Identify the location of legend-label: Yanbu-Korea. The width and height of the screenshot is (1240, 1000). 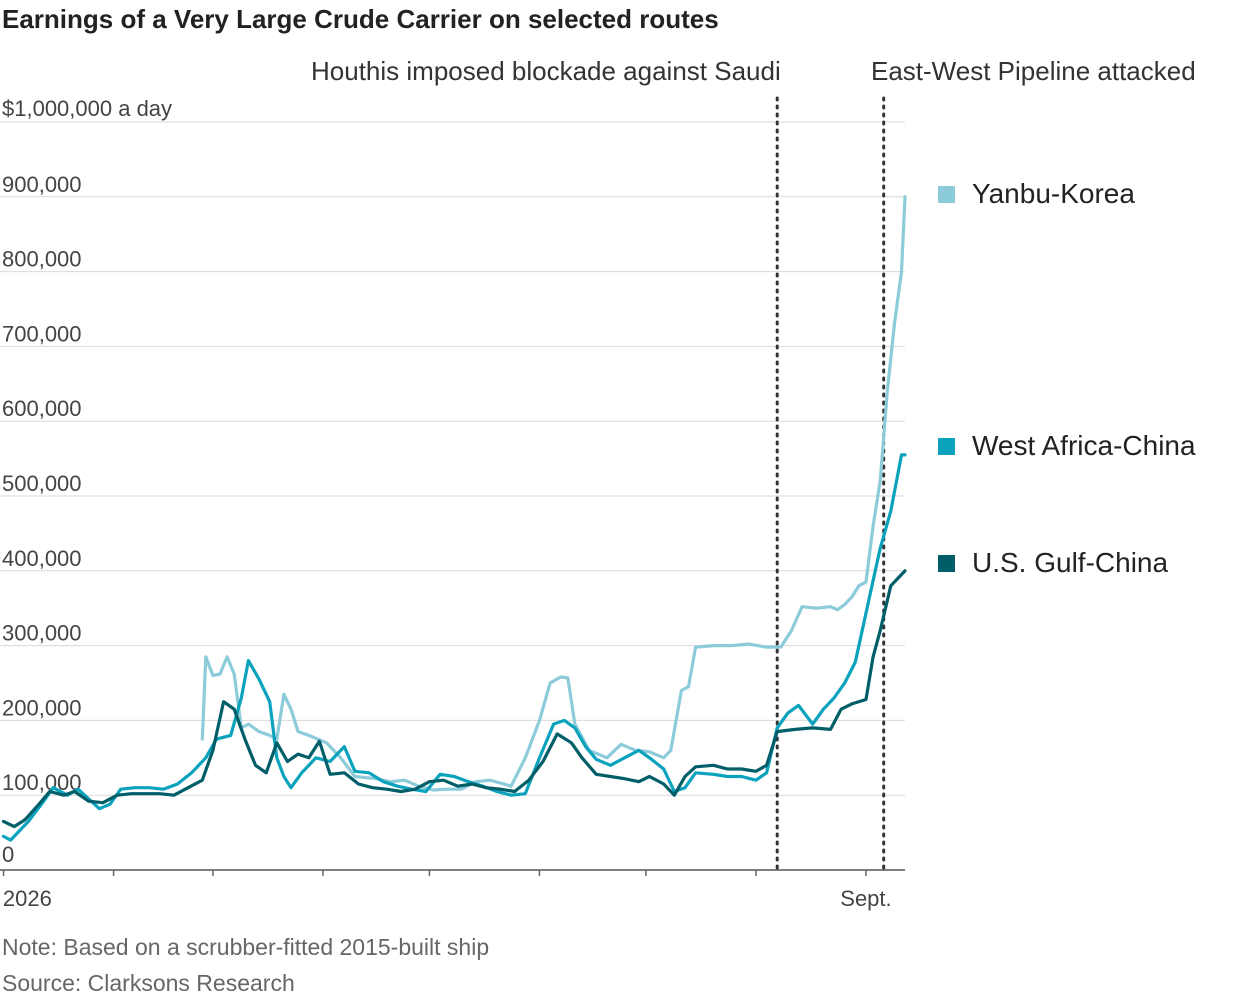
(1053, 193).